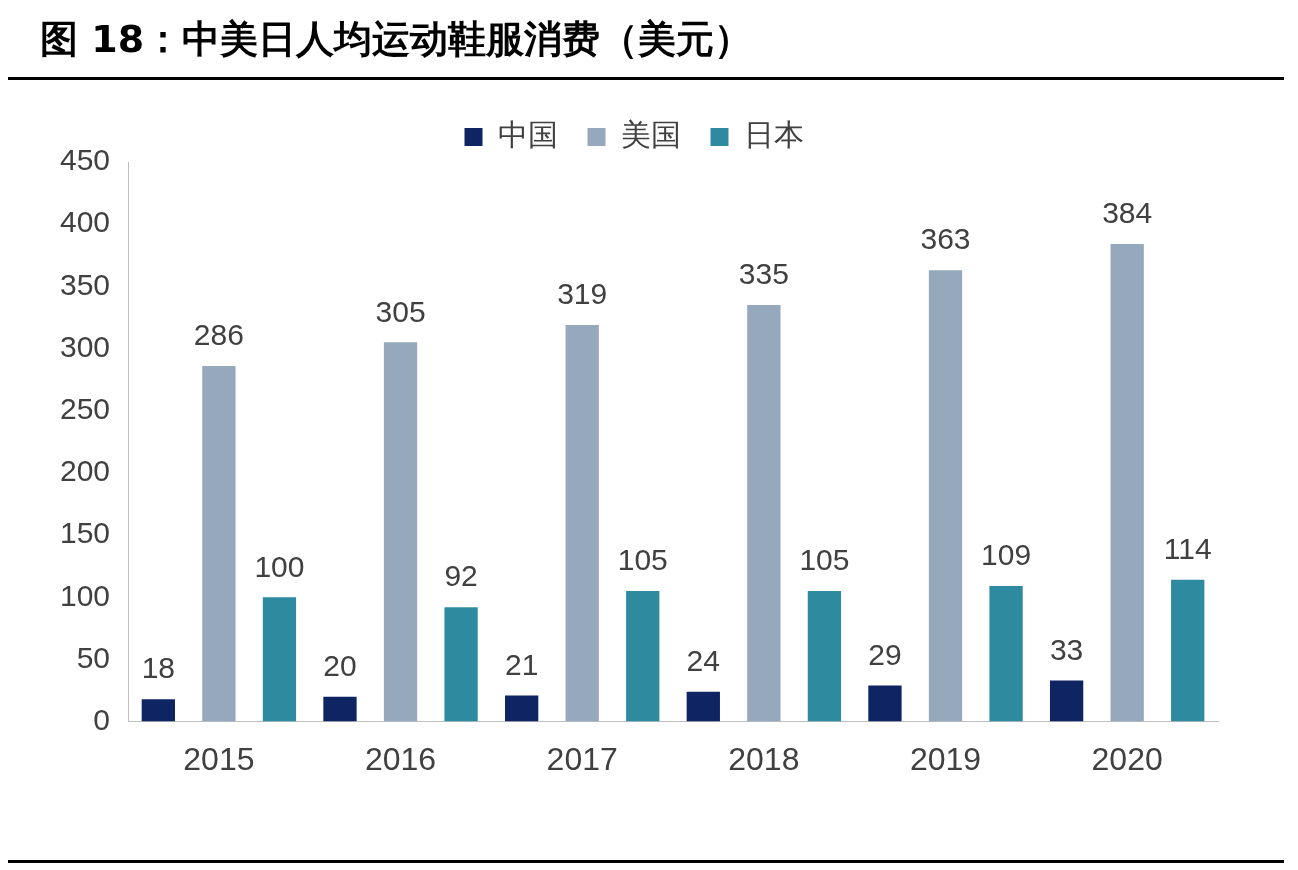 The height and width of the screenshot is (870, 1298). Describe the element at coordinates (582, 294) in the screenshot. I see `data-label: 319` at that location.